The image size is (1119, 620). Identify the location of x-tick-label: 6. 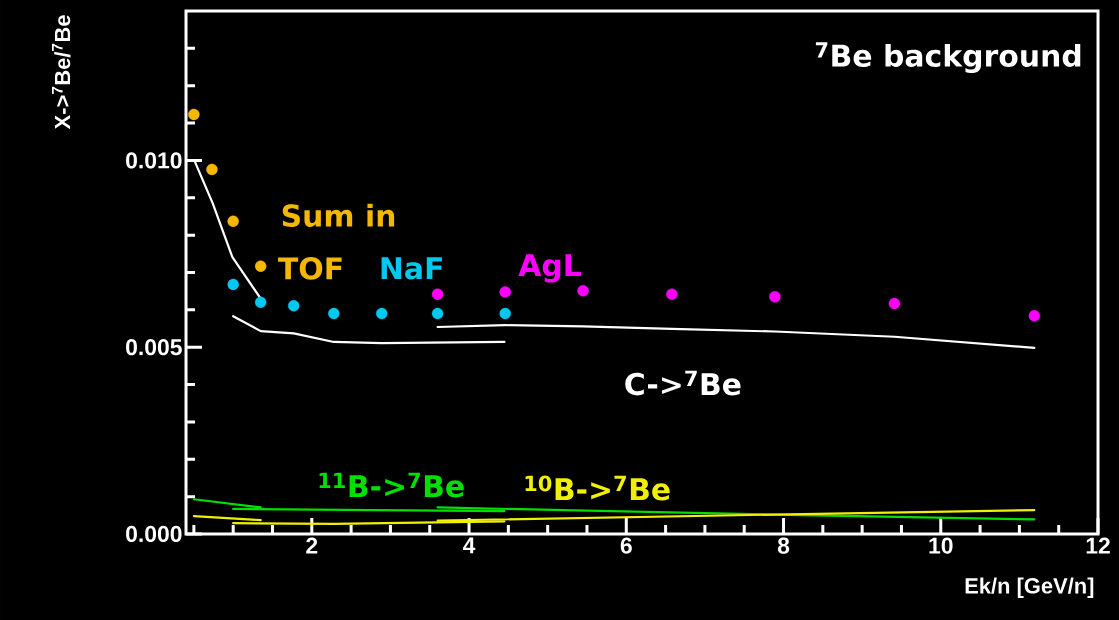
(626, 545).